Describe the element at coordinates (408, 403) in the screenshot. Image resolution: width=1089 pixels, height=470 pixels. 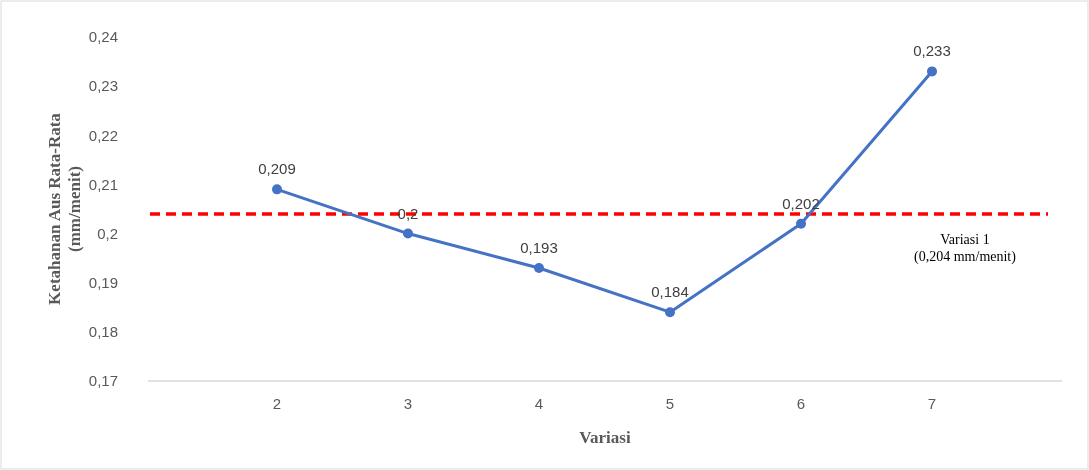
I see `x-tick-label: 3` at that location.